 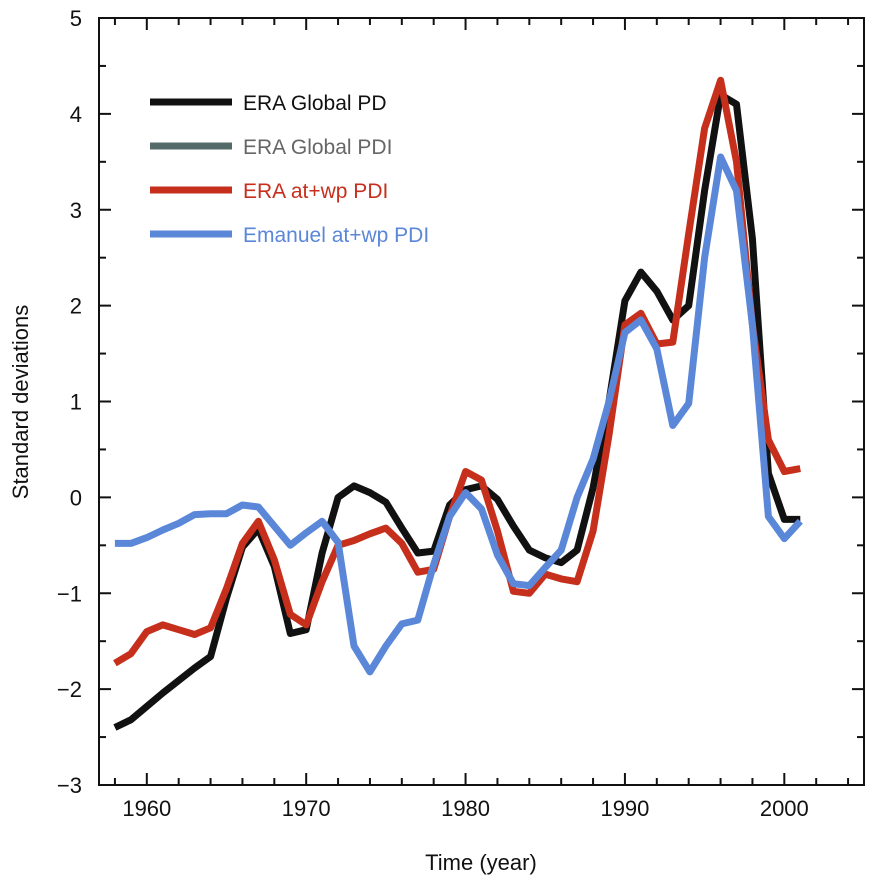 What do you see at coordinates (317, 147) in the screenshot?
I see `legend-label: ERA Global PDI` at bounding box center [317, 147].